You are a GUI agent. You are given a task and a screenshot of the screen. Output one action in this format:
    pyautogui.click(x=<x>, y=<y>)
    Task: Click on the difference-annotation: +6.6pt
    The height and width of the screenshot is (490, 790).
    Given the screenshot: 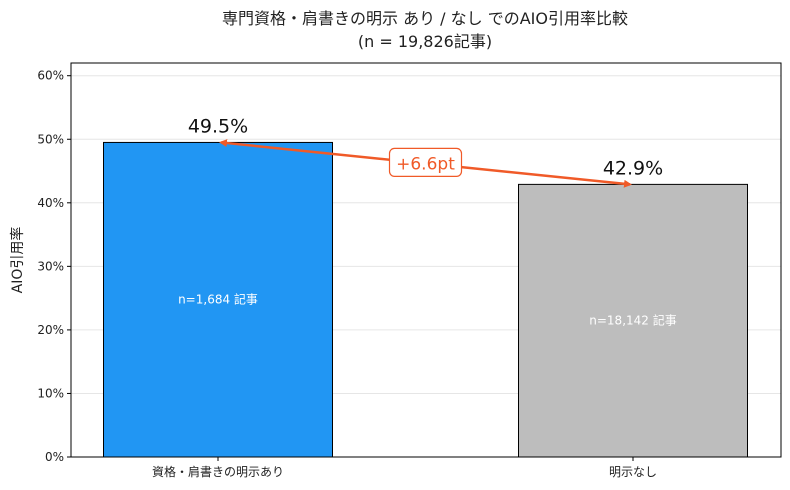 What is the action you would take?
    pyautogui.click(x=425, y=163)
    